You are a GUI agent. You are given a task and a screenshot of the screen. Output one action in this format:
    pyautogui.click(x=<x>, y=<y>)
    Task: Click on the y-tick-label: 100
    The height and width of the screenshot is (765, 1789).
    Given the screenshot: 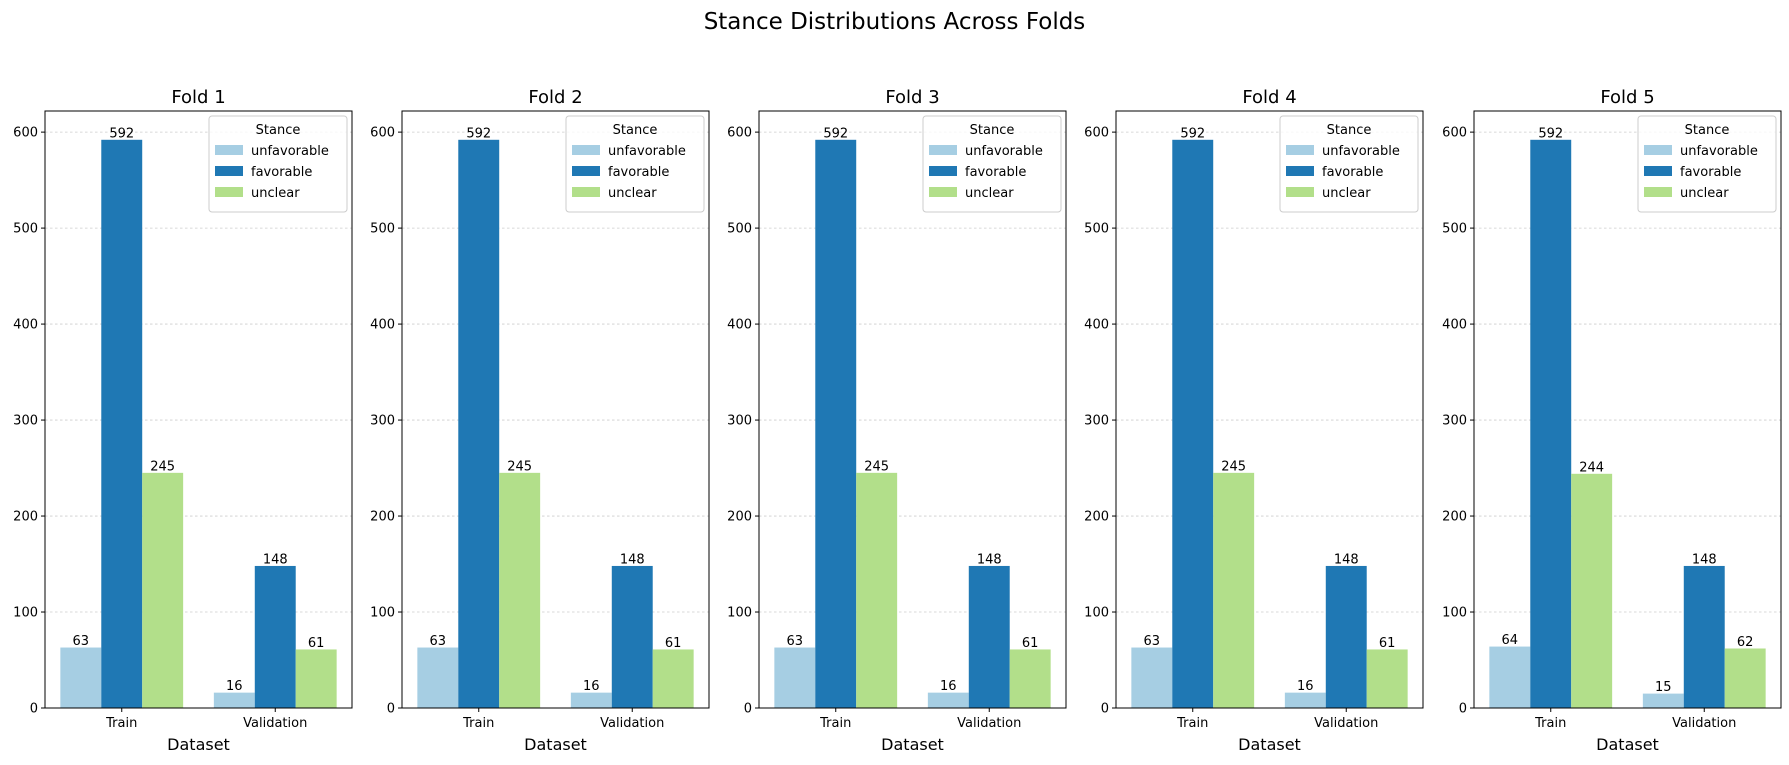 What is the action you would take?
    pyautogui.click(x=25, y=613)
    